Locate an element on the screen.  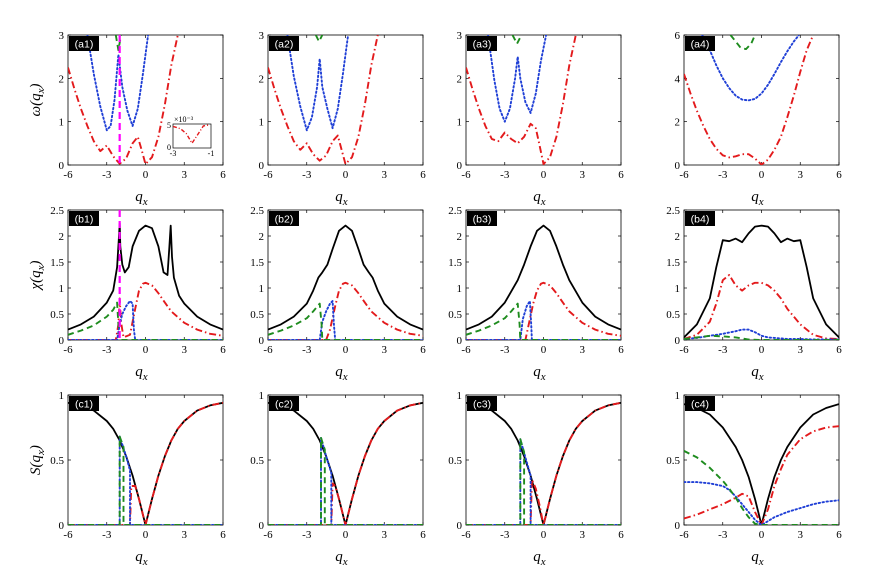
panel-label: (c4) is located at coordinates (700, 403).